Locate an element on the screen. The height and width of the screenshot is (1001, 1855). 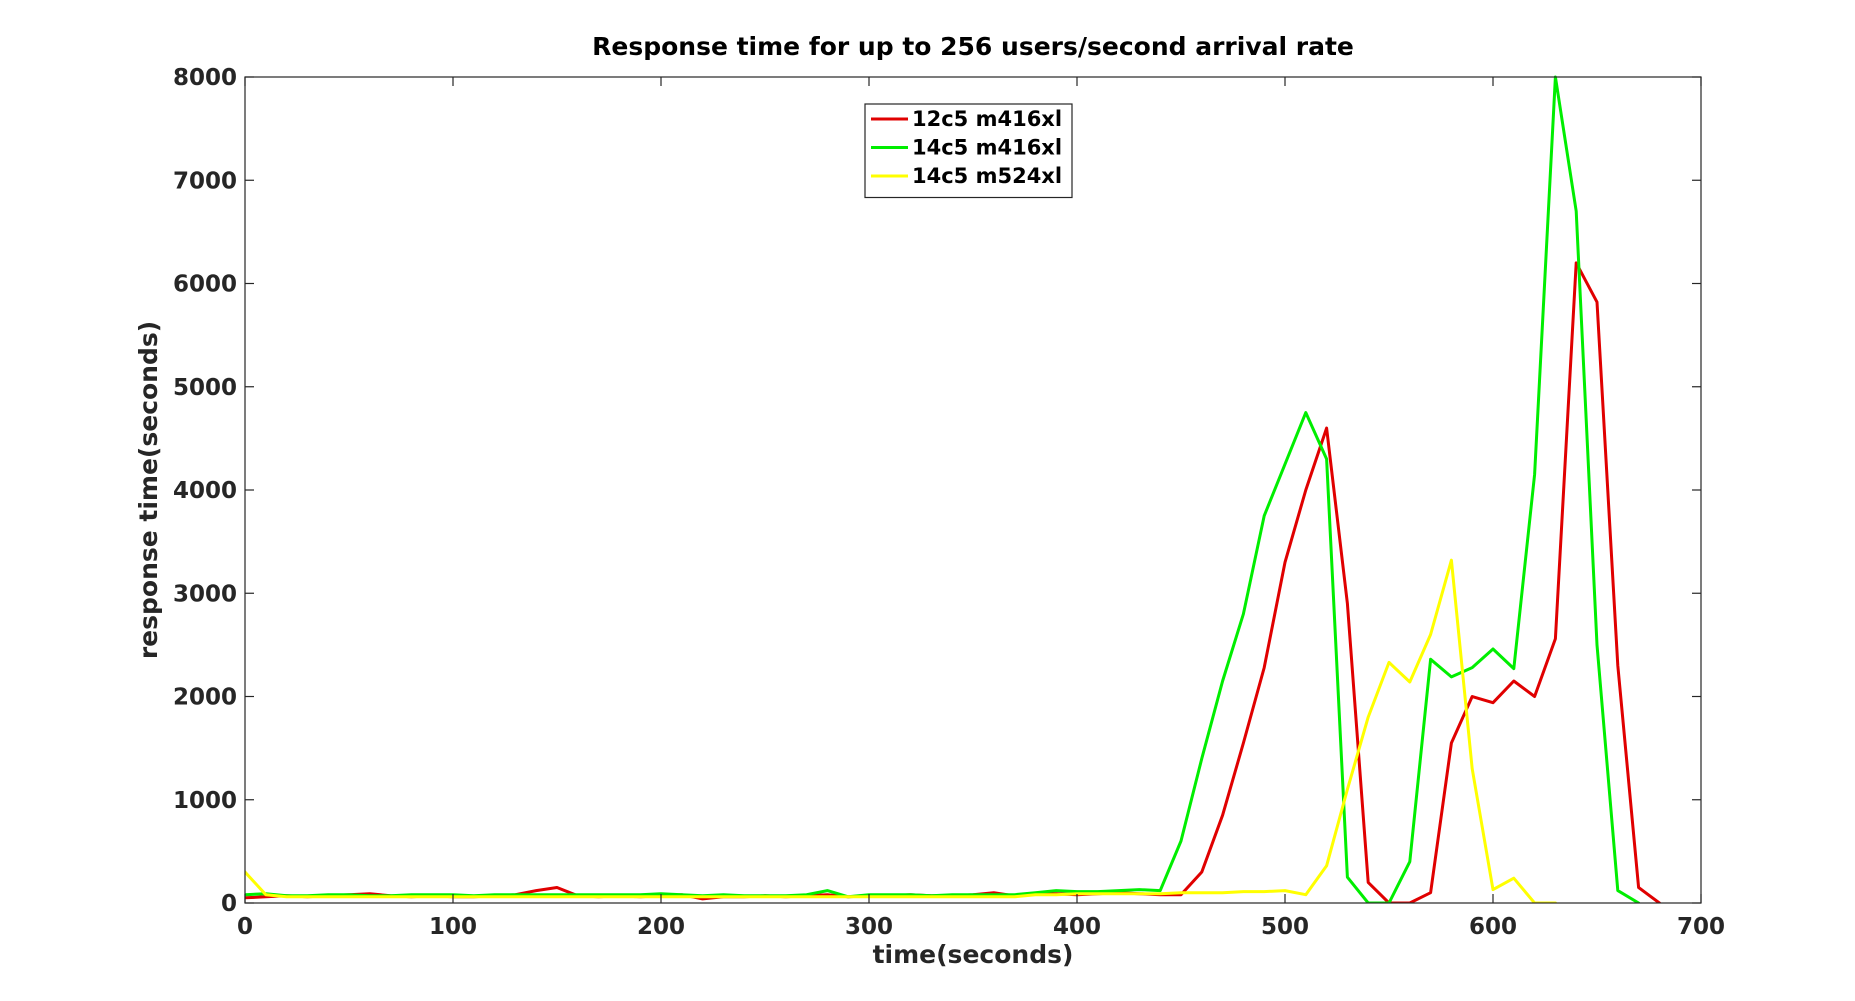
x-tick-label: 0 is located at coordinates (245, 927).